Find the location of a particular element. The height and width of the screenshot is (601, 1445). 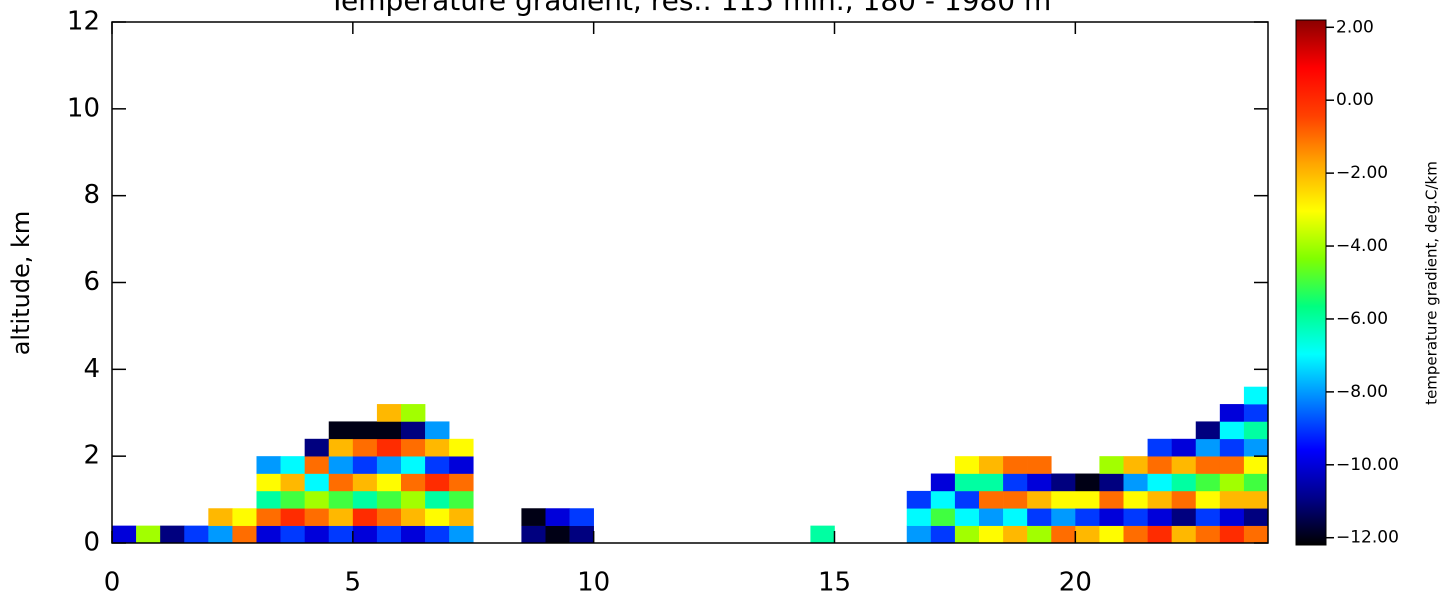

x-tick-label: 0 is located at coordinates (112, 583).